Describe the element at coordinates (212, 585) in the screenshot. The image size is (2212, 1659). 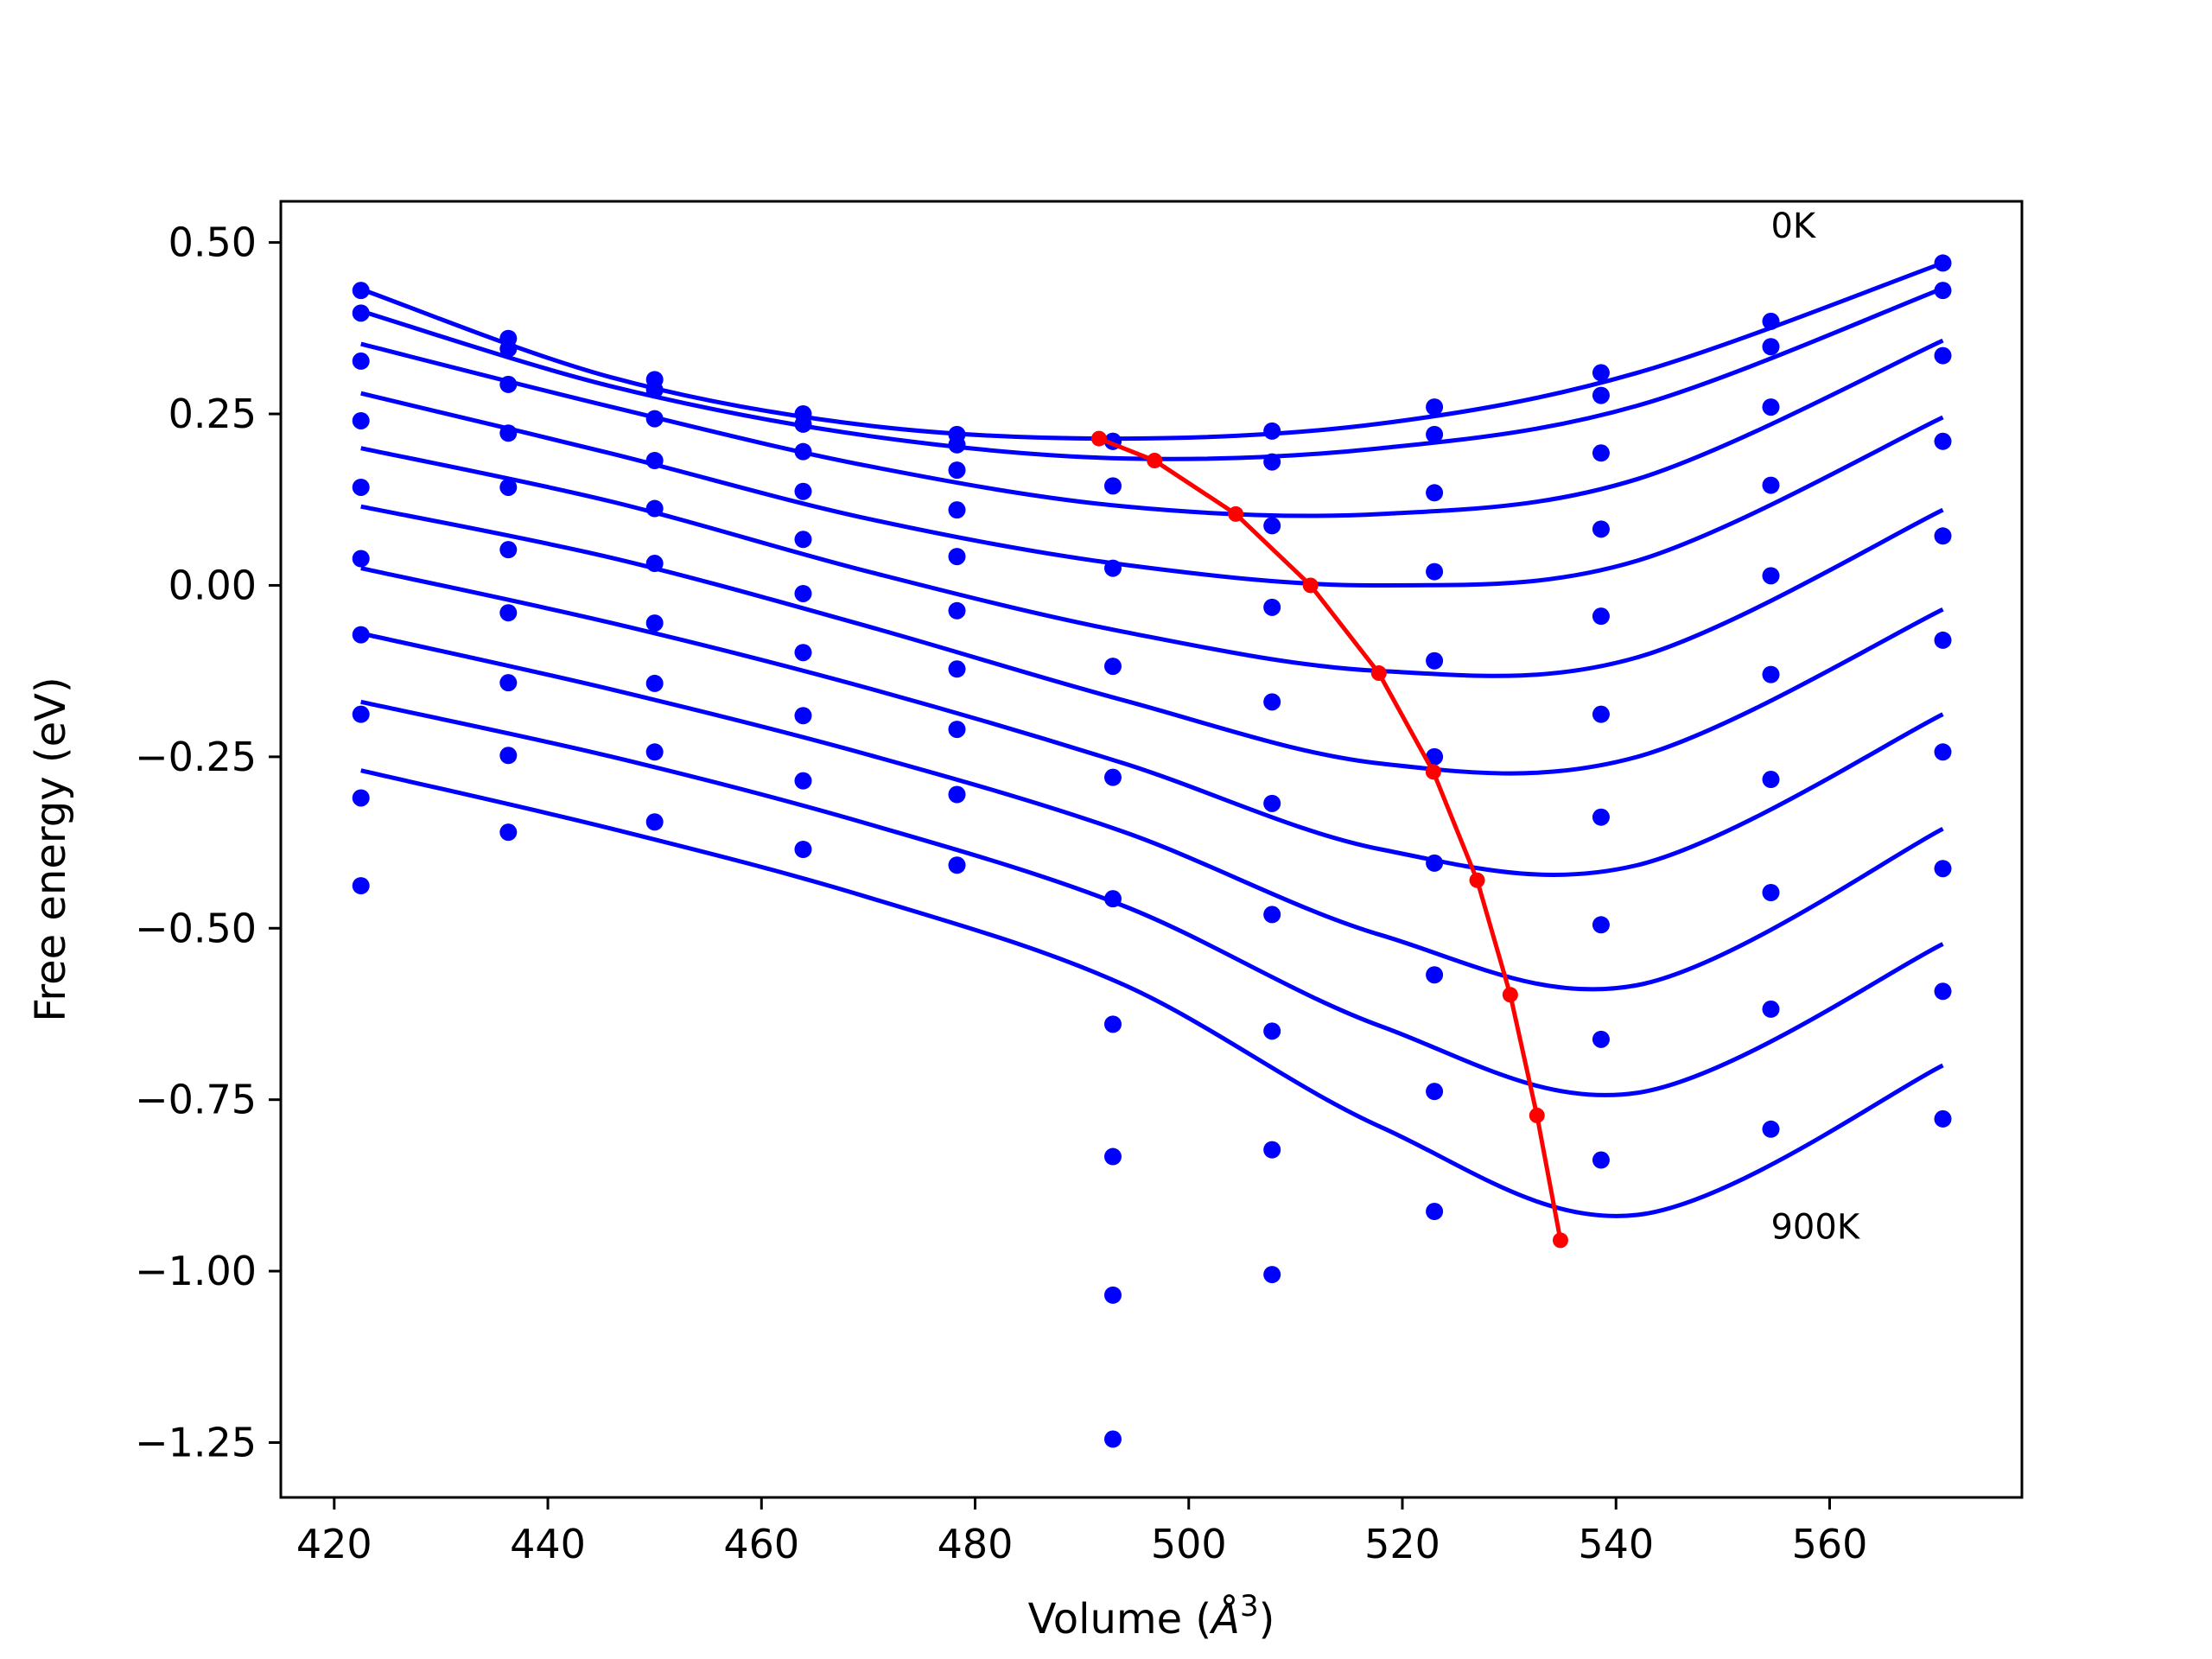
I see `y-tick-label: 0.00` at that location.